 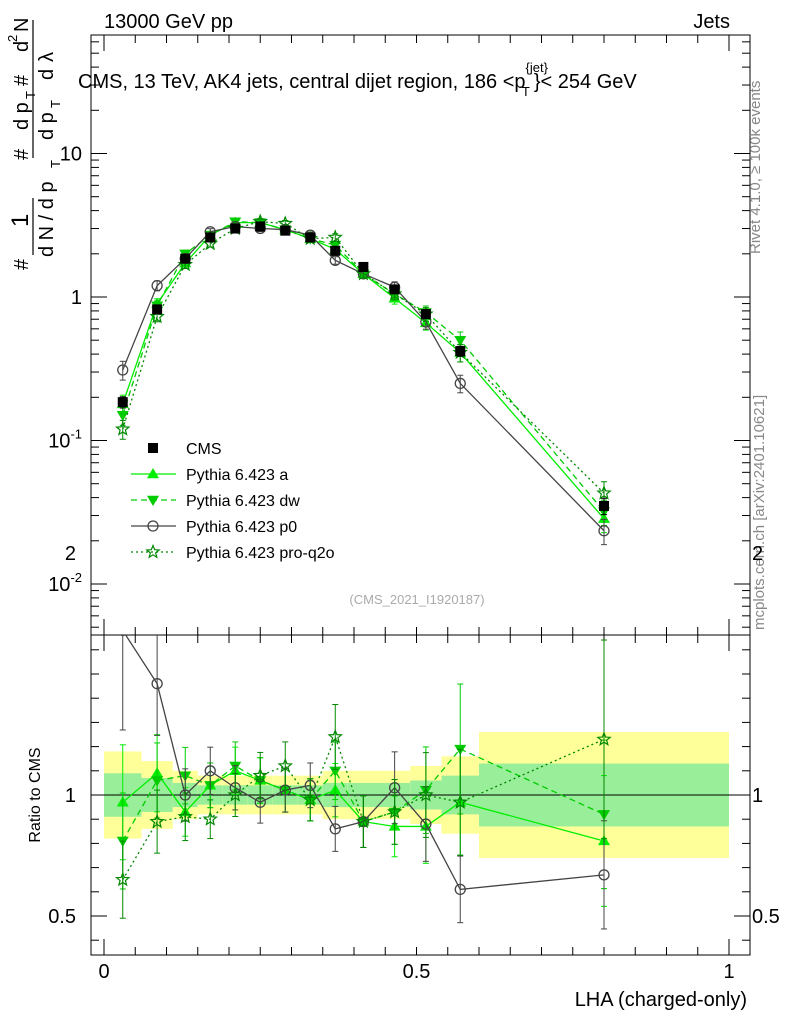 I want to click on y-tick-label-top: 10, so click(x=71, y=155).